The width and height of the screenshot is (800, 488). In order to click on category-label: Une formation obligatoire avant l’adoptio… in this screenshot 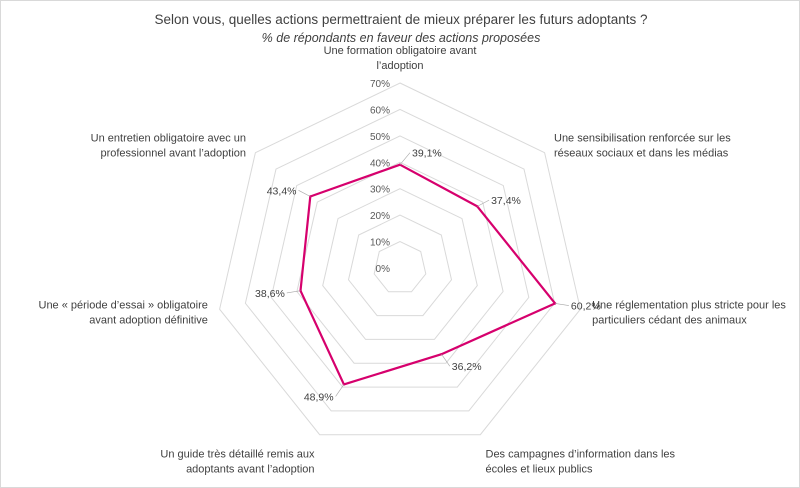, I will do `click(400, 58)`.